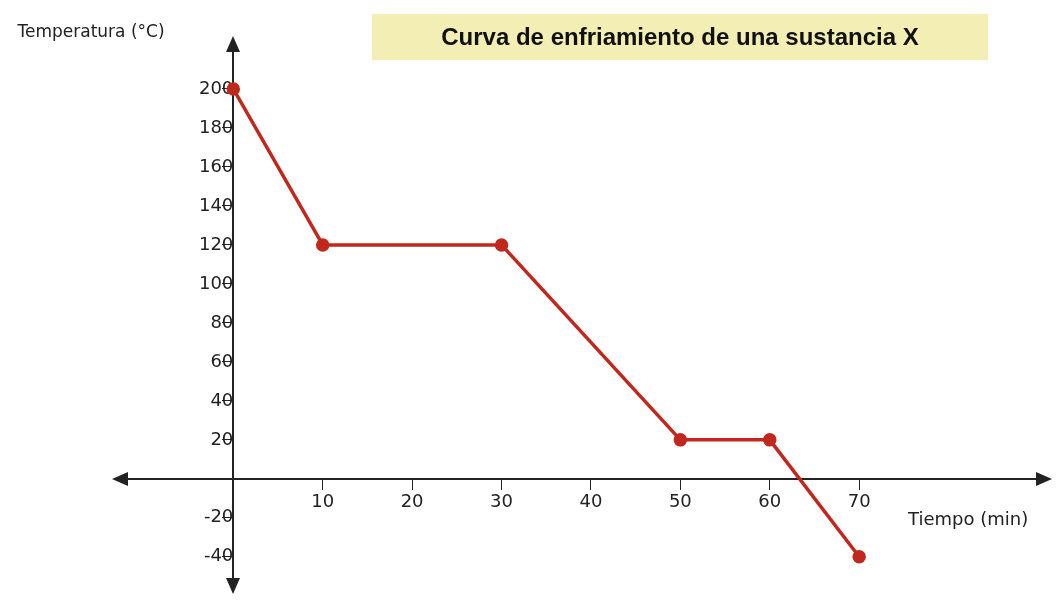  Describe the element at coordinates (222, 438) in the screenshot. I see `y-tick-label: 20` at that location.